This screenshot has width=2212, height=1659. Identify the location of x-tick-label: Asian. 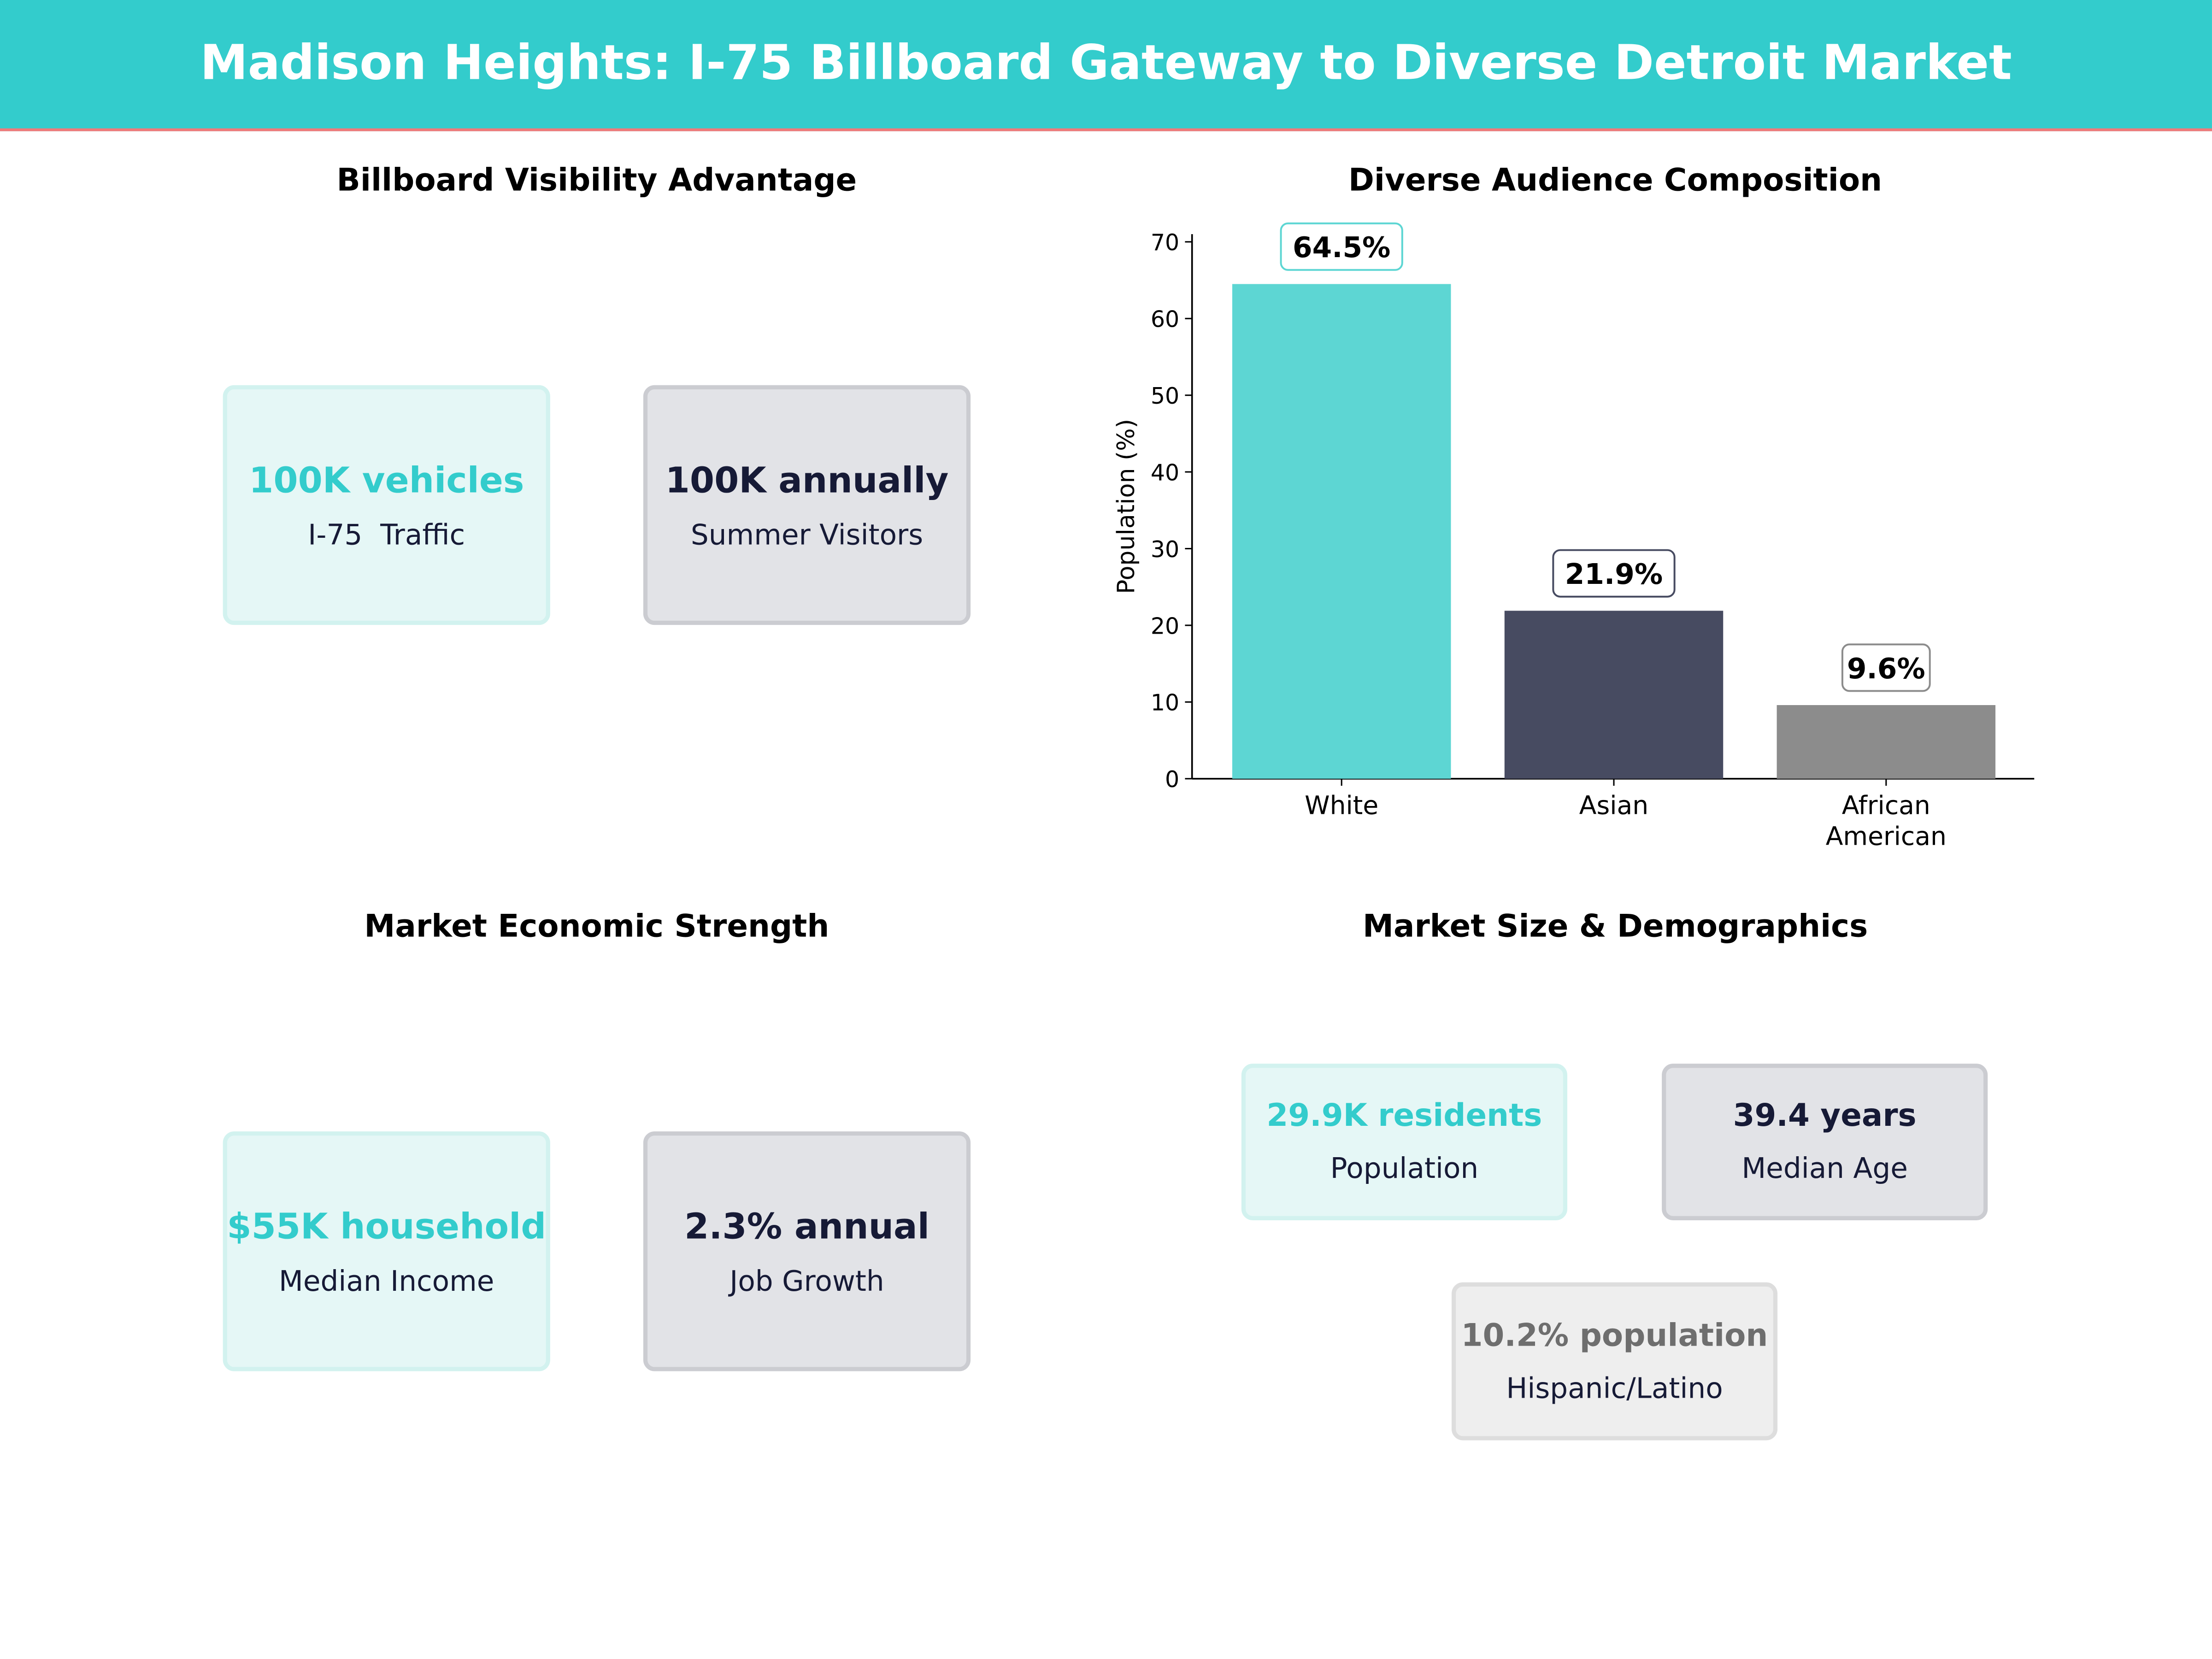
(1613, 805).